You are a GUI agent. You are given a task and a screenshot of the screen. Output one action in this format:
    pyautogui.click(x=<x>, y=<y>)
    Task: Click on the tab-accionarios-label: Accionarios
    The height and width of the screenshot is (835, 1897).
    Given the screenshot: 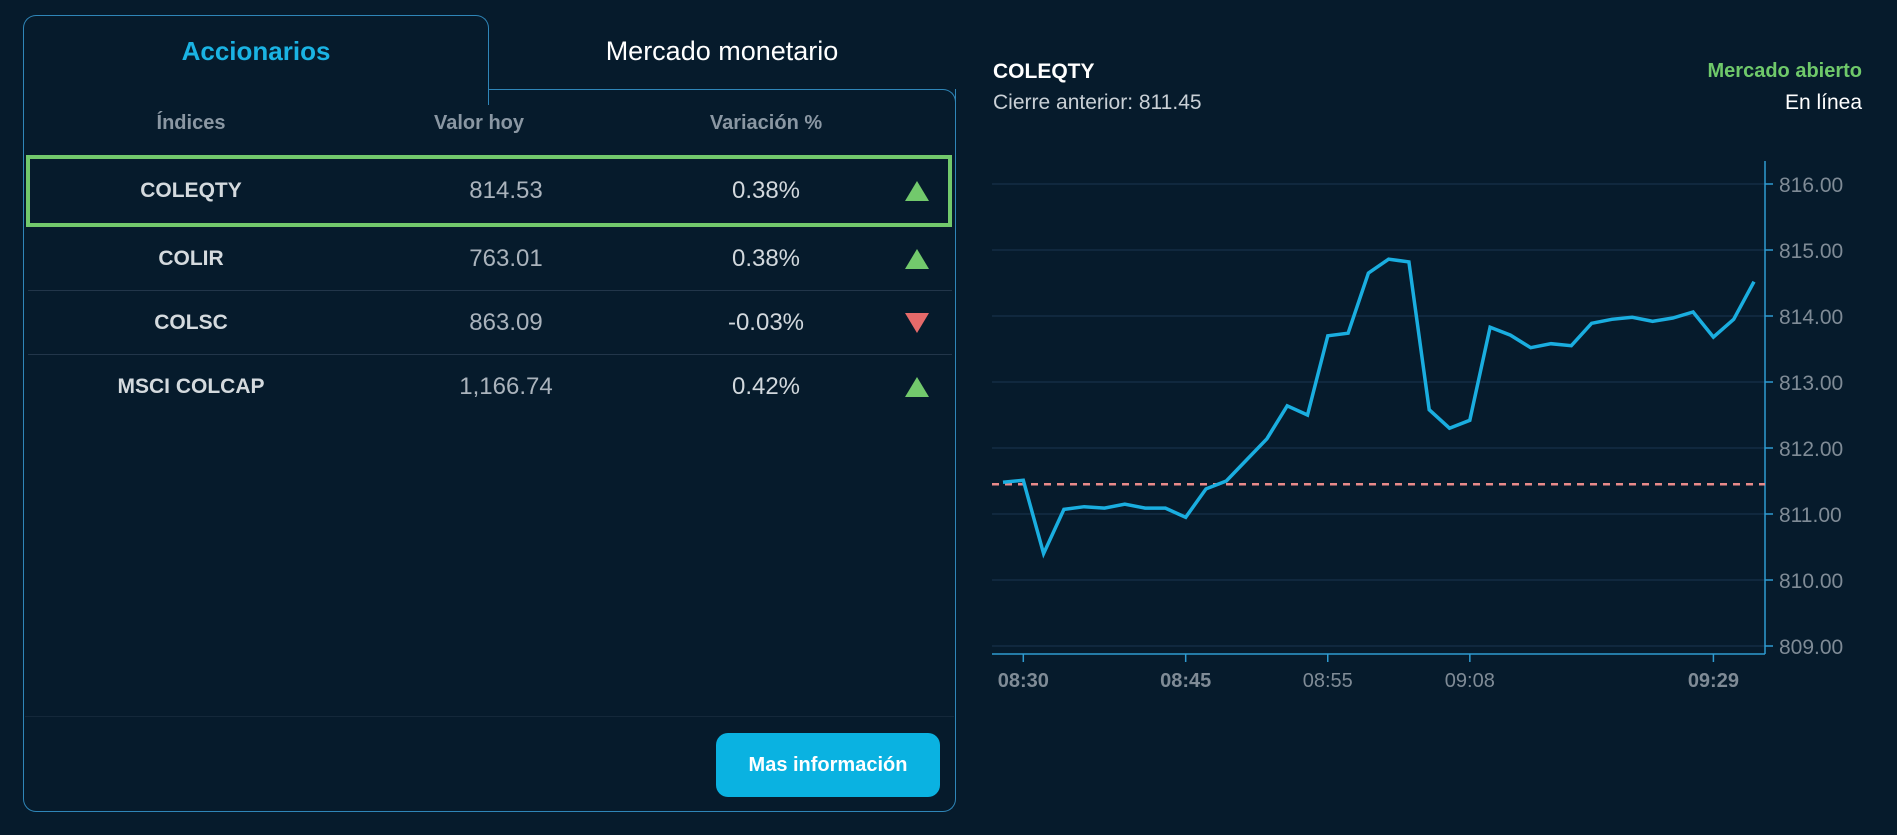 What is the action you would take?
    pyautogui.click(x=256, y=51)
    